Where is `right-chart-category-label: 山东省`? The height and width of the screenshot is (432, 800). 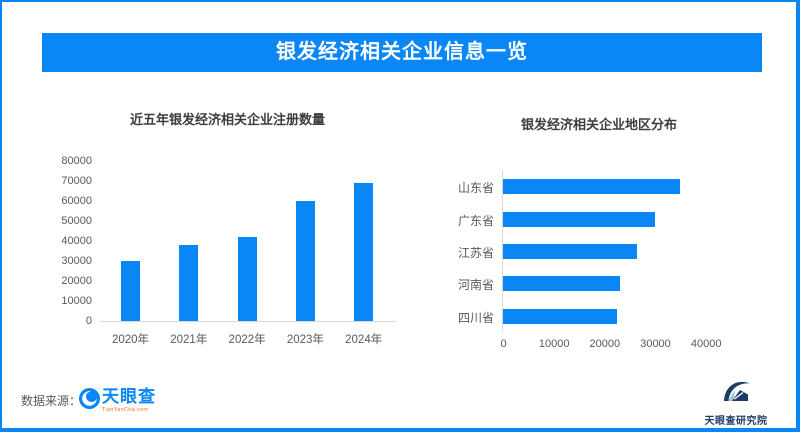 right-chart-category-label: 山东省 is located at coordinates (475, 188).